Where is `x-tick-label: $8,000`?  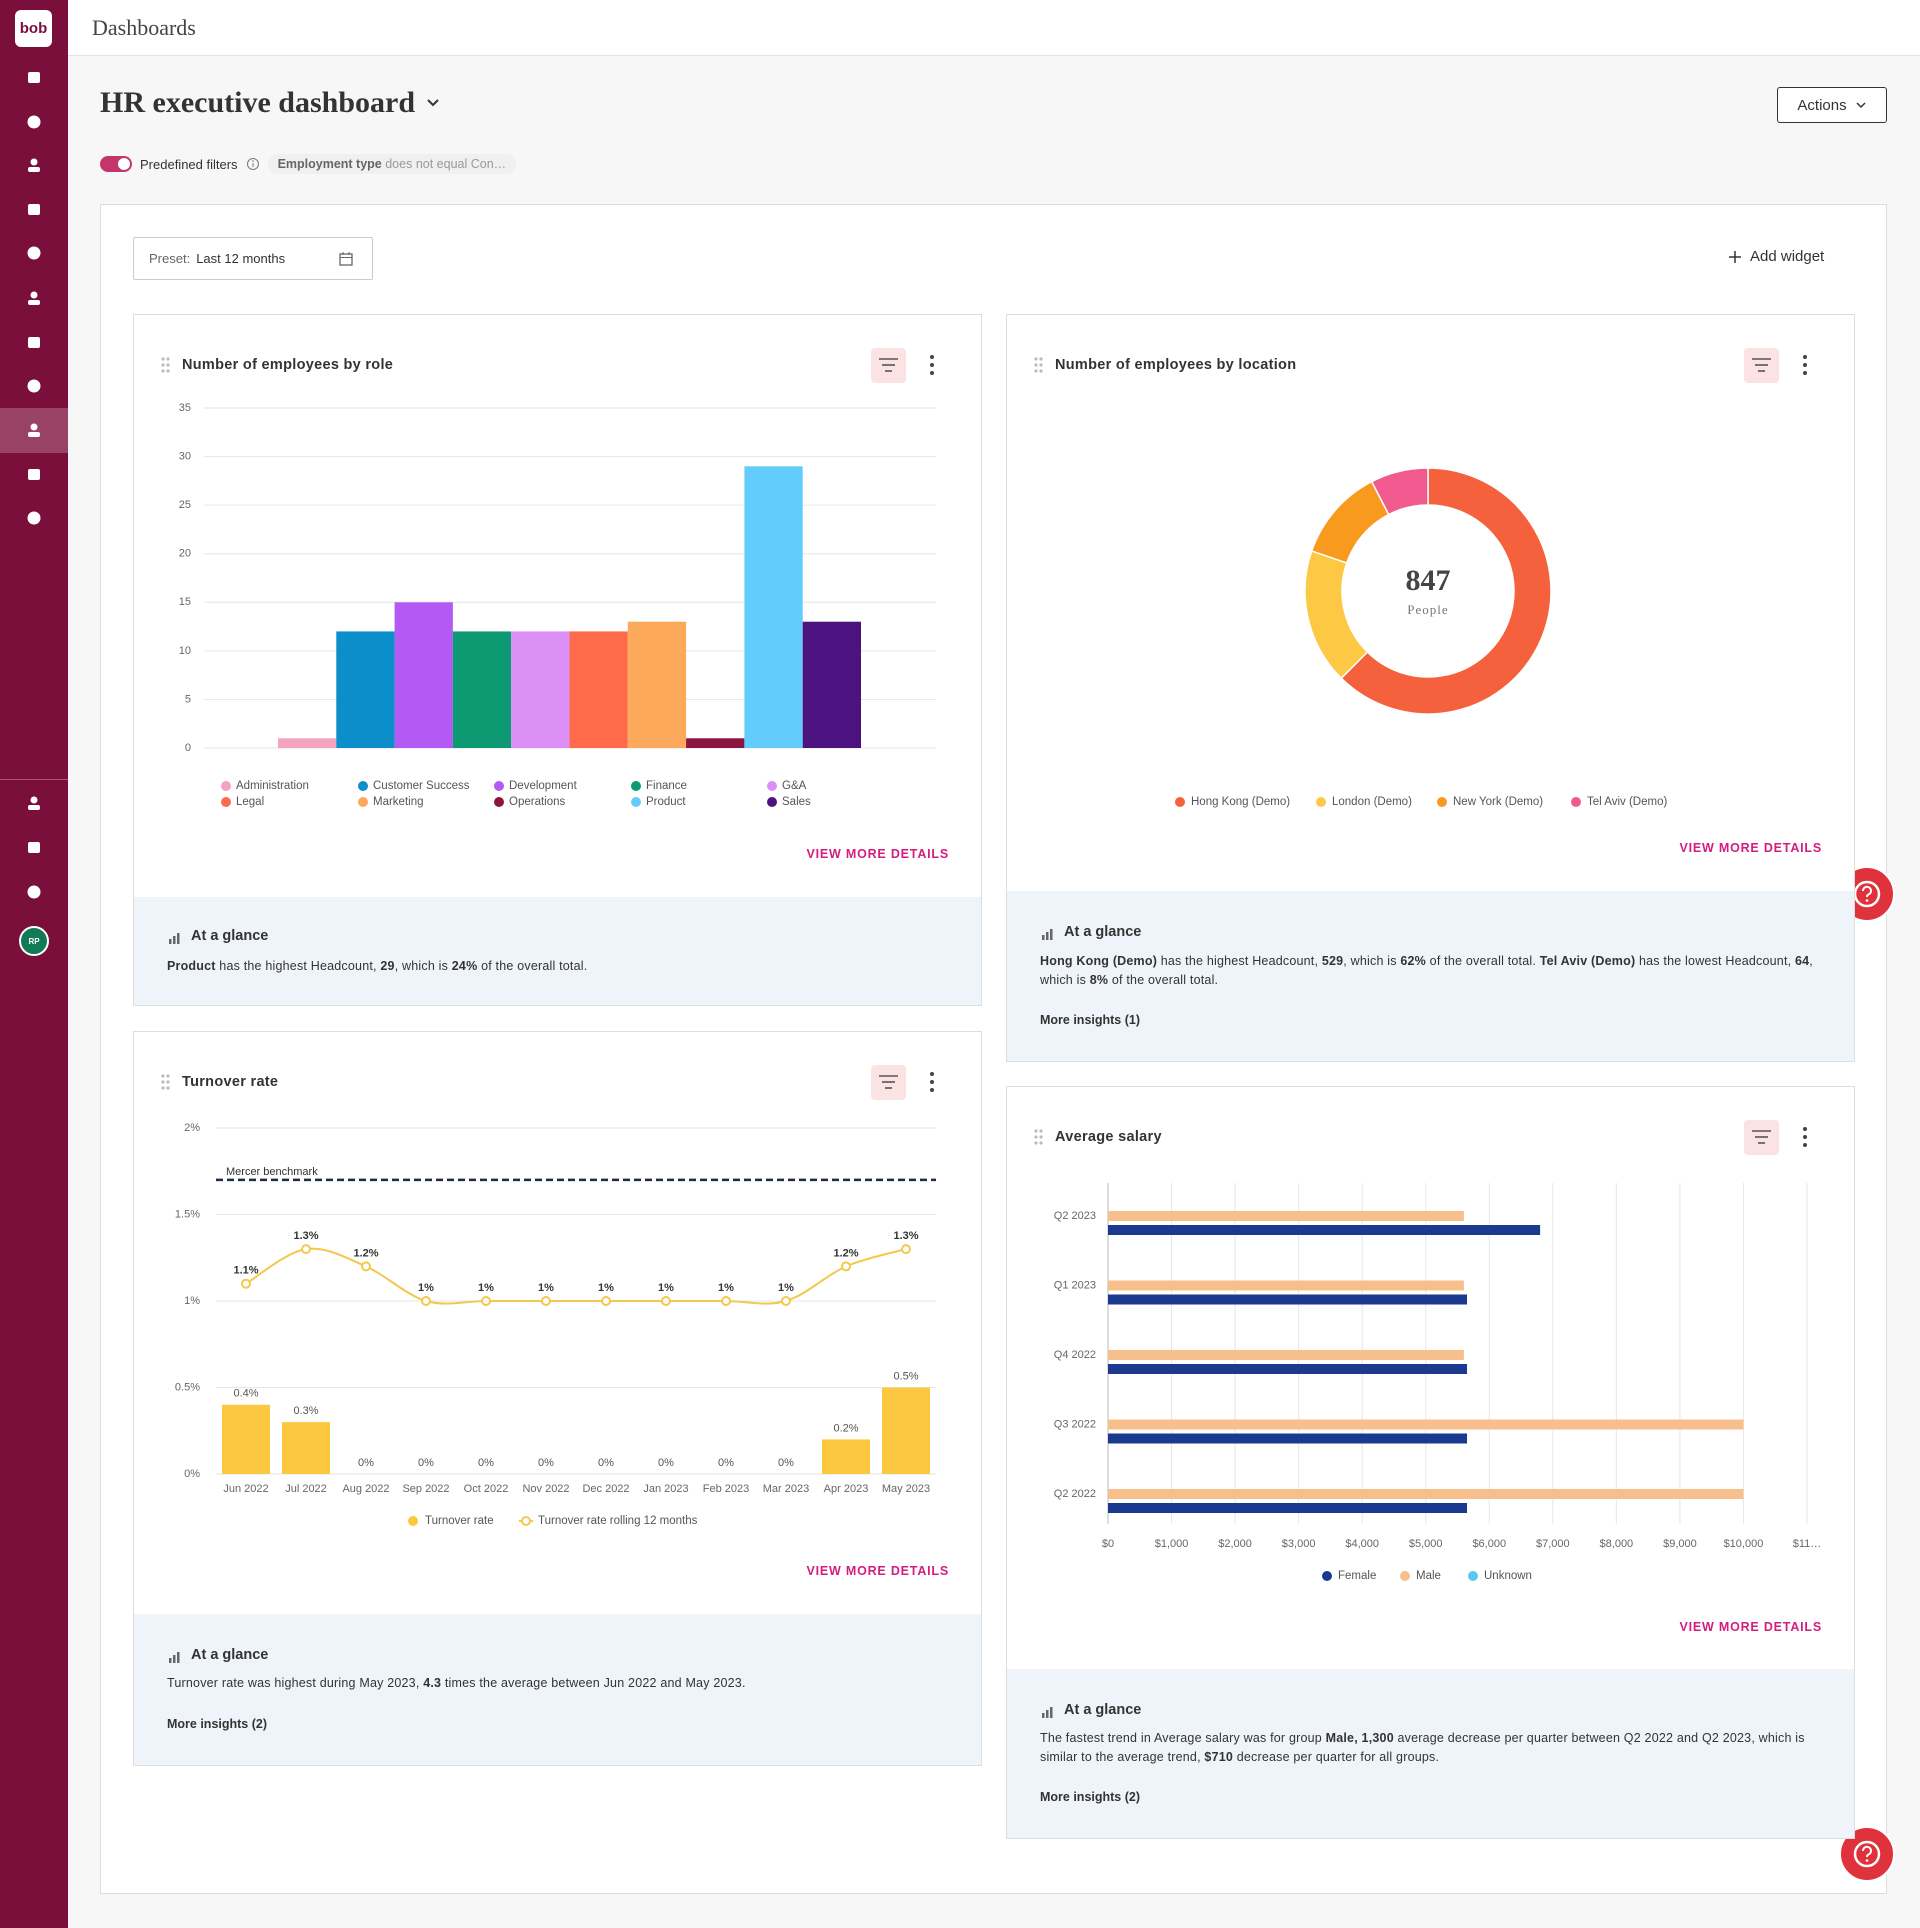
x-tick-label: $8,000 is located at coordinates (1617, 1544).